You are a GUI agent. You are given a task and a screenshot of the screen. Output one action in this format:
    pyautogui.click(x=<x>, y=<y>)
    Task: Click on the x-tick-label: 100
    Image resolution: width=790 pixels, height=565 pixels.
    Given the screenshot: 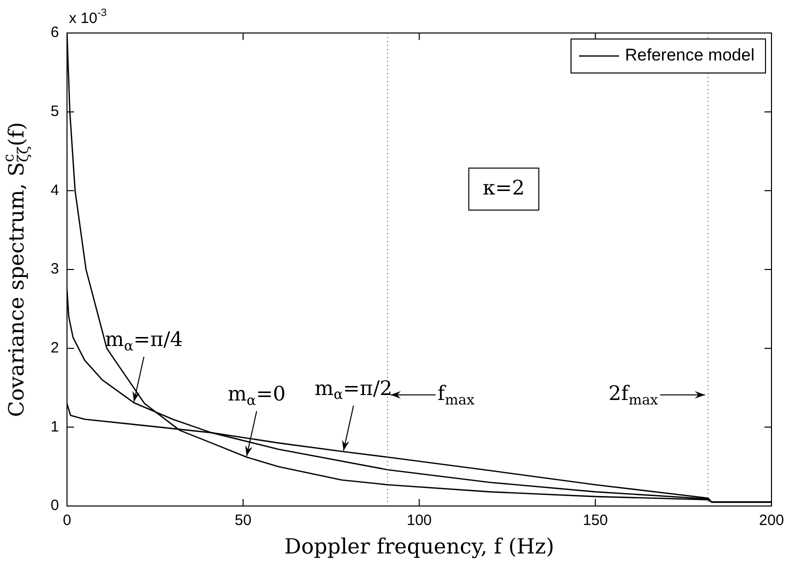 What is the action you would take?
    pyautogui.click(x=419, y=521)
    